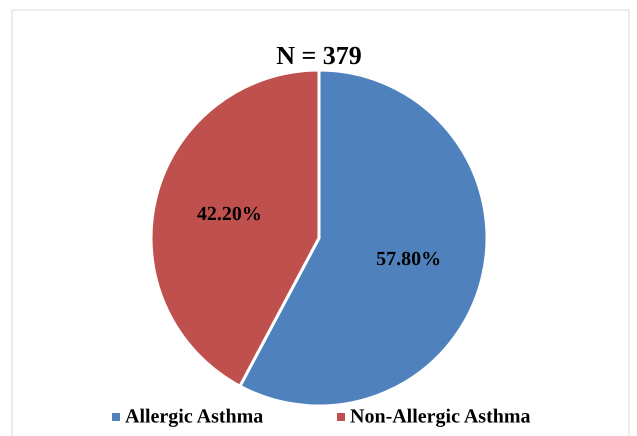 This screenshot has height=436, width=637. What do you see at coordinates (440, 417) in the screenshot?
I see `legend-label: Non-Allergic Asthma` at bounding box center [440, 417].